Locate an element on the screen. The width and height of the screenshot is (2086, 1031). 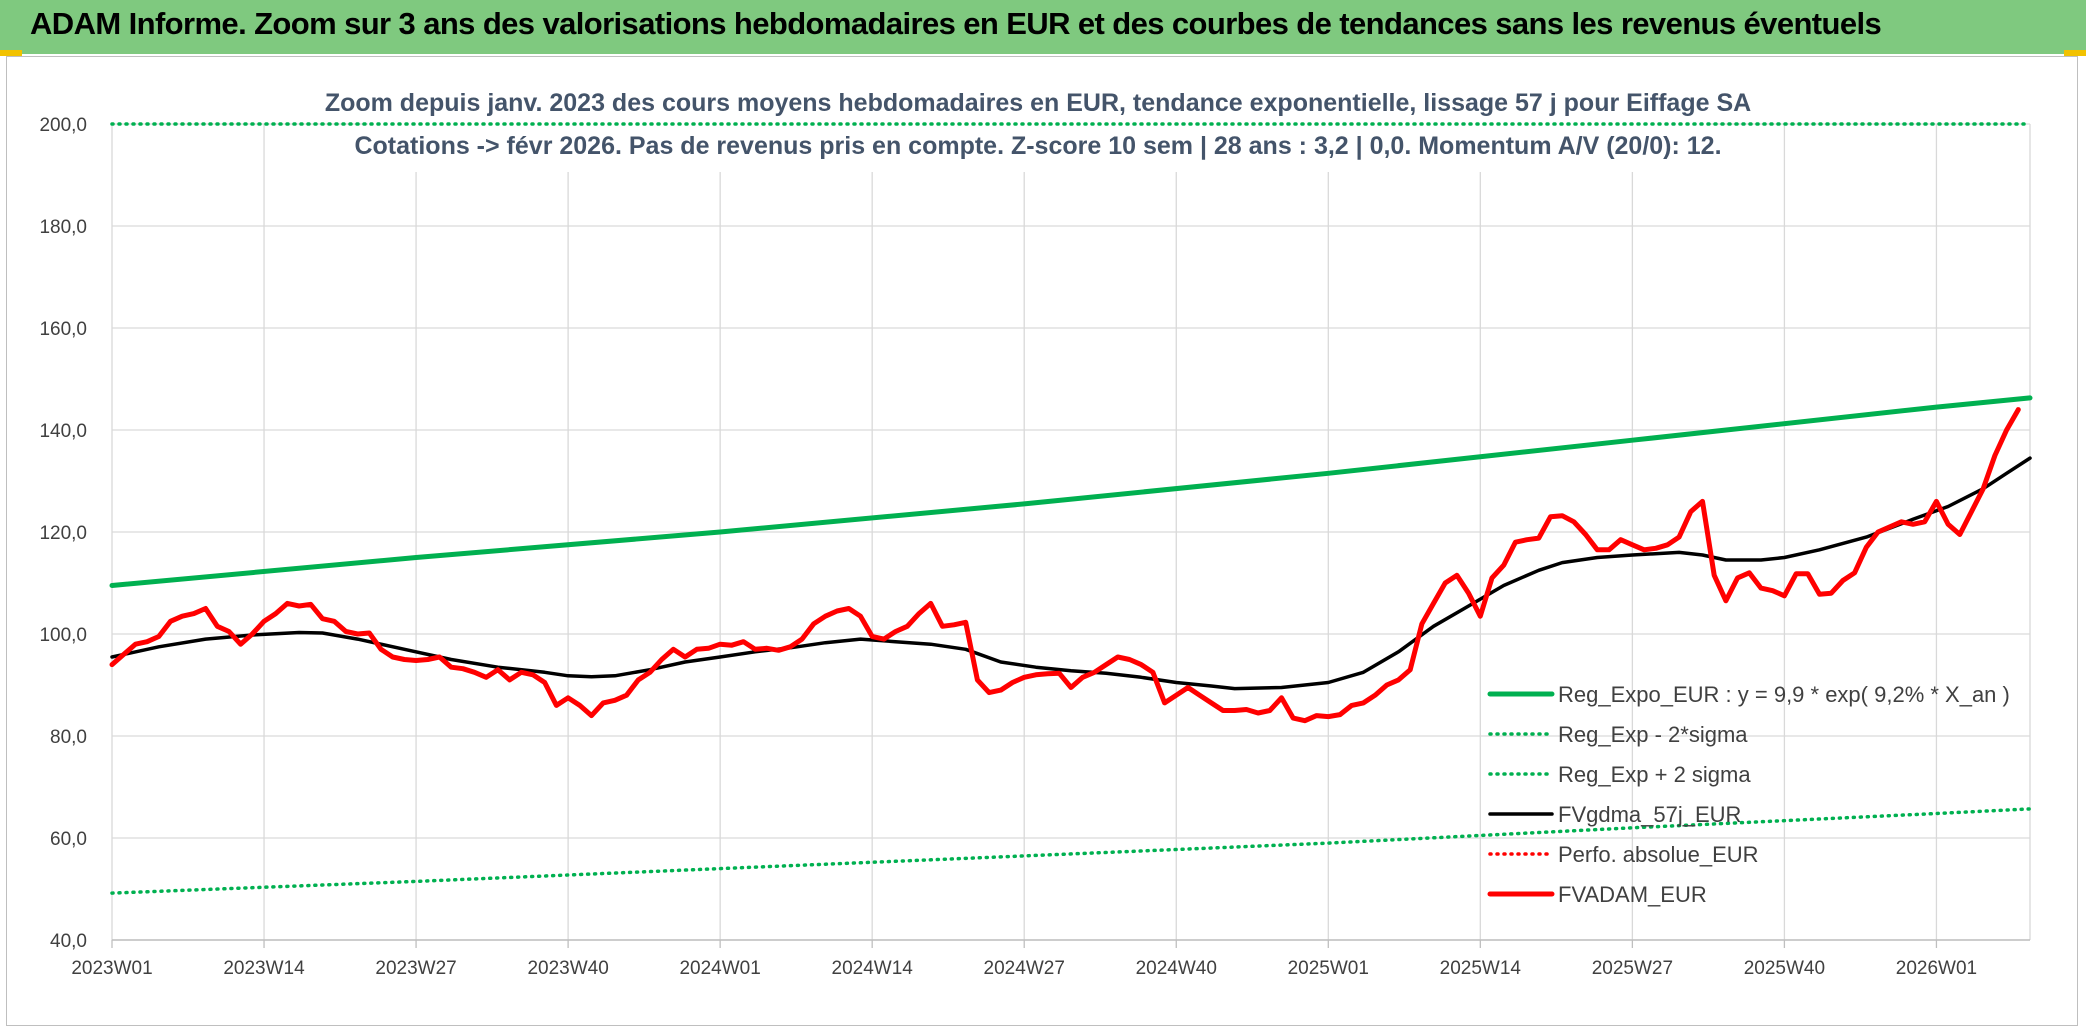
x-tick-label: 2023W40 is located at coordinates (567, 968).